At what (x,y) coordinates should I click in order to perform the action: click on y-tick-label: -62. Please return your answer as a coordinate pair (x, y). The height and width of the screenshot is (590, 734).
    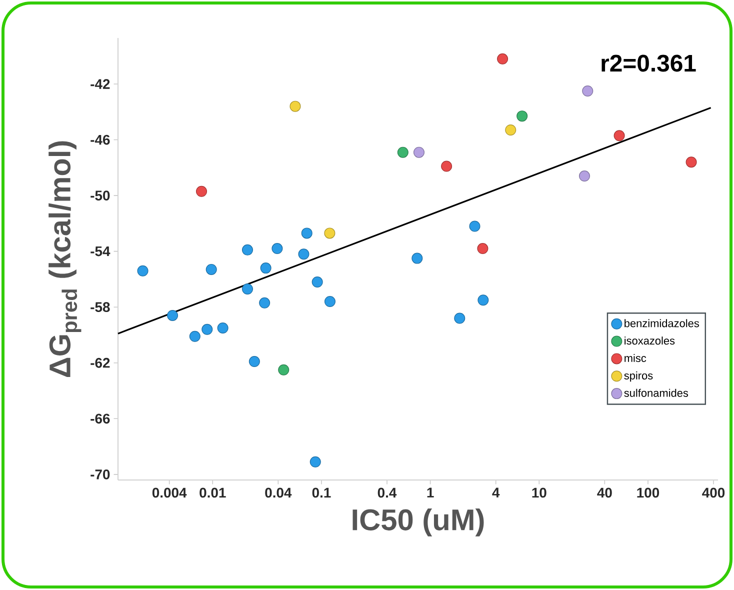
    Looking at the image, I should click on (100, 363).